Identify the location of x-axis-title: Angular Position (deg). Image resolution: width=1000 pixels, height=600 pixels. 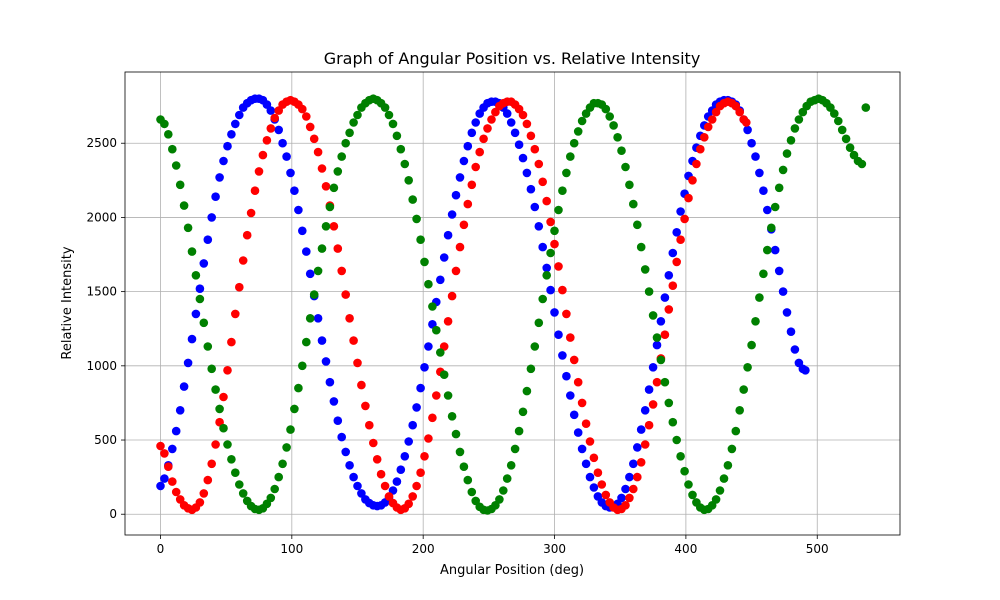
(512, 570).